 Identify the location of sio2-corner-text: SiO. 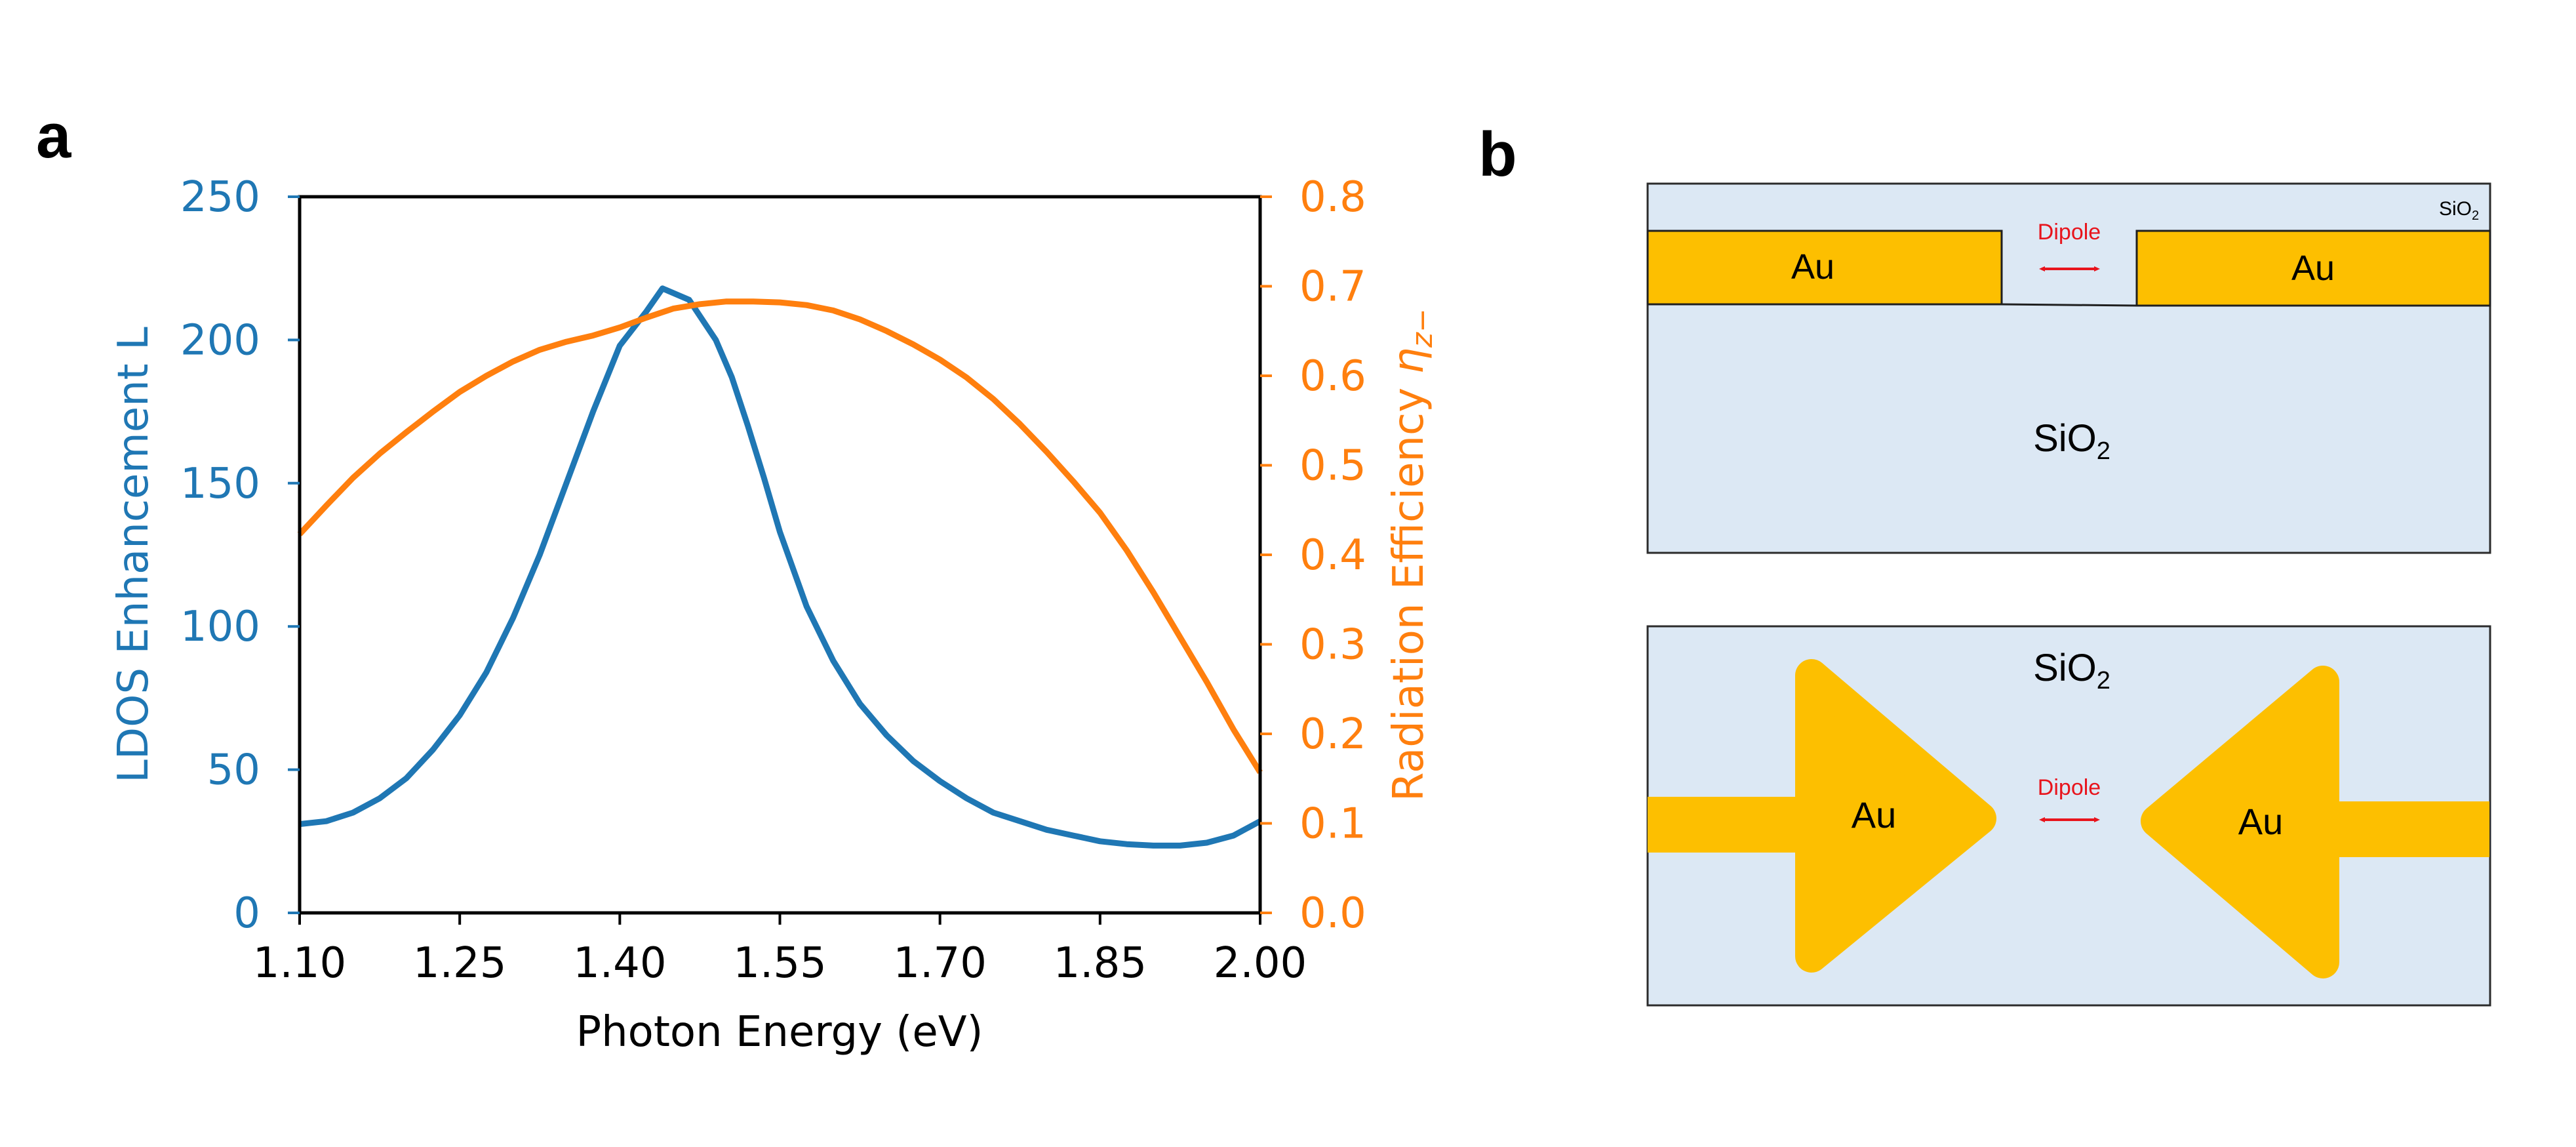
(2455, 209).